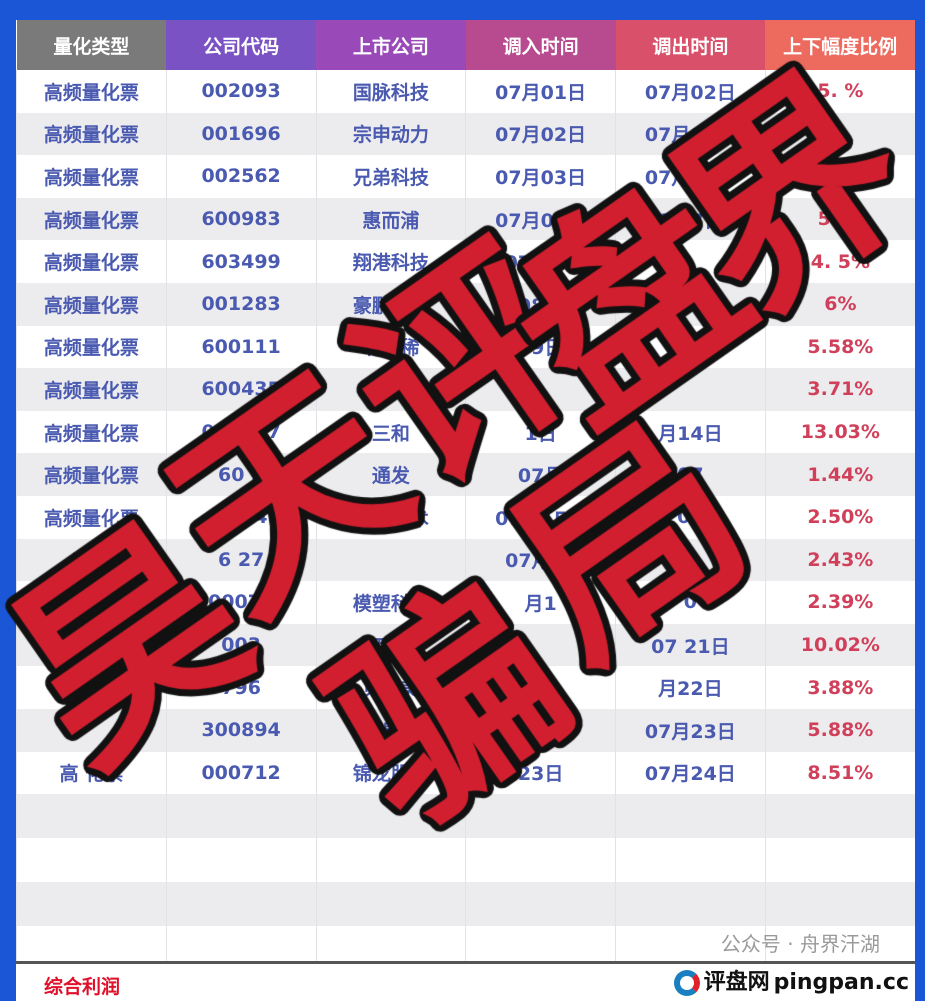 Image resolution: width=925 pixels, height=1001 pixels. I want to click on table-cell: 07月15日, so click(540, 517).